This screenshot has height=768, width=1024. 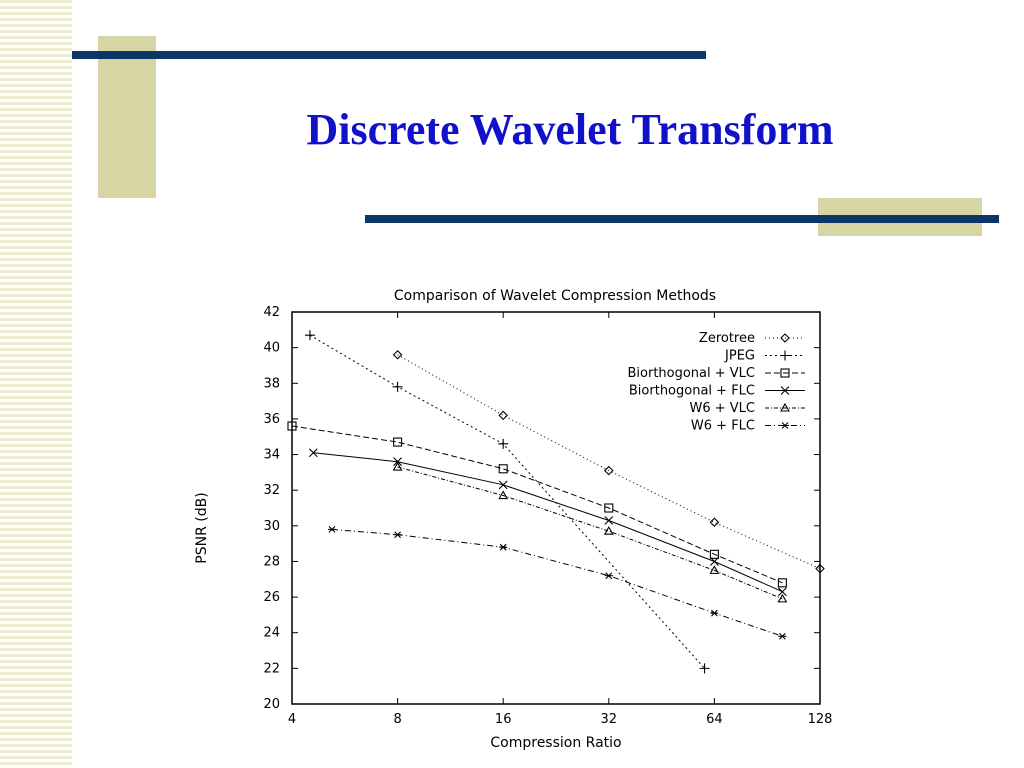 I want to click on x-axis-label: Compression Ratio, so click(x=555, y=743).